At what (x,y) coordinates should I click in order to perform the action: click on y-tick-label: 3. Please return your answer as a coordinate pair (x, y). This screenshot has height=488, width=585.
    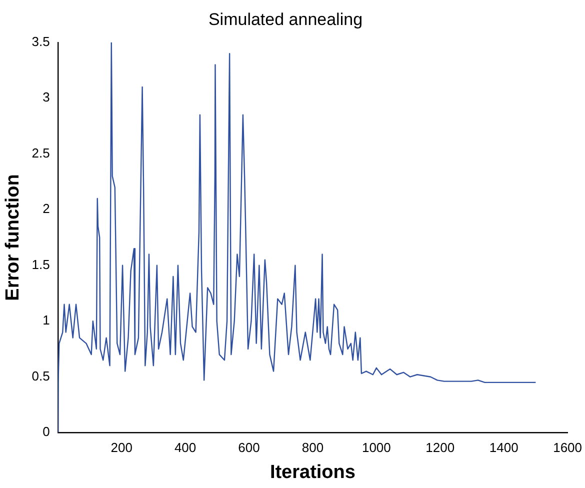
    Looking at the image, I should click on (46, 97).